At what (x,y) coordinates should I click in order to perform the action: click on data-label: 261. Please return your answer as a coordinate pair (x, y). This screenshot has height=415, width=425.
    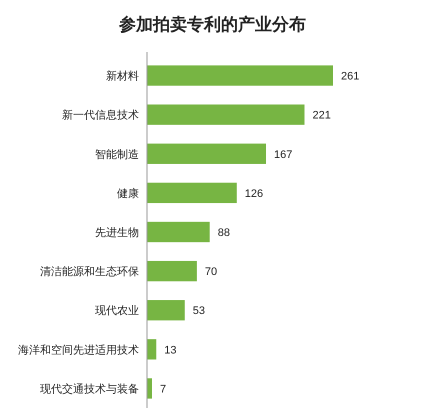
    Looking at the image, I should click on (350, 76).